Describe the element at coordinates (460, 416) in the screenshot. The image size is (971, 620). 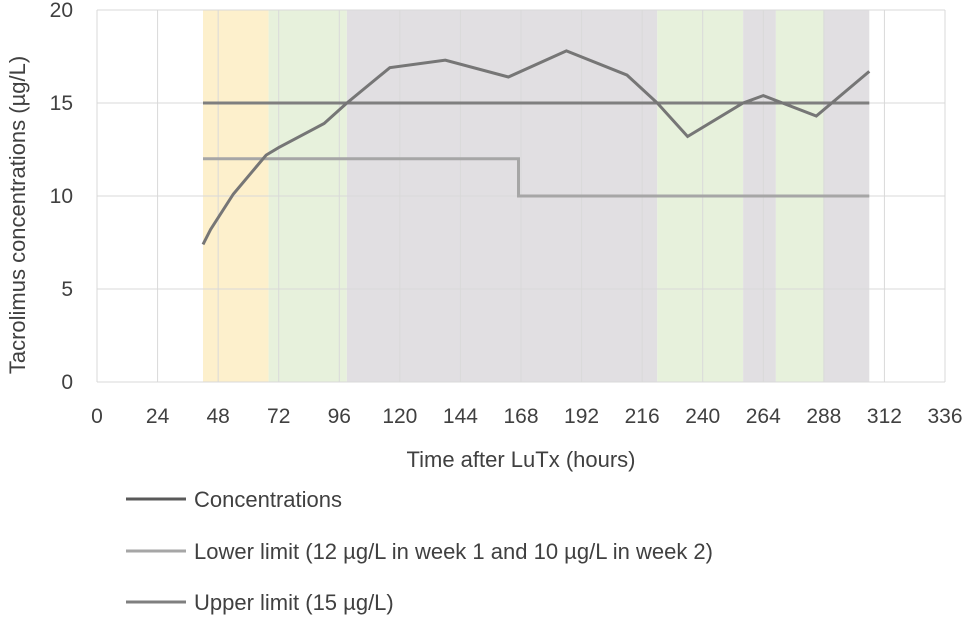
I see `x-tick-label: 144` at that location.